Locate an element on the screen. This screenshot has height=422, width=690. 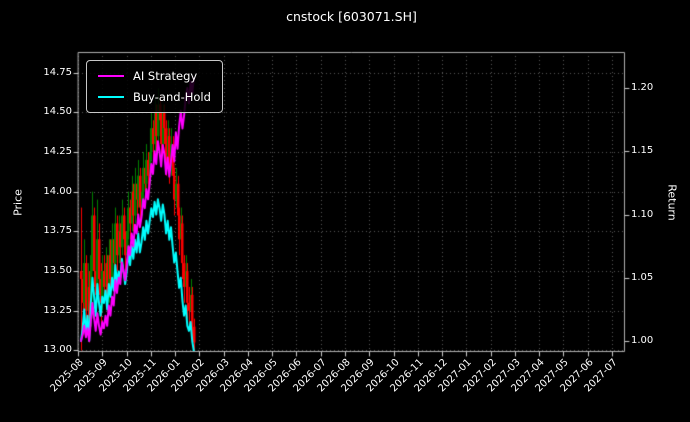
price-tick-label: 13.00 is located at coordinates (57, 350).